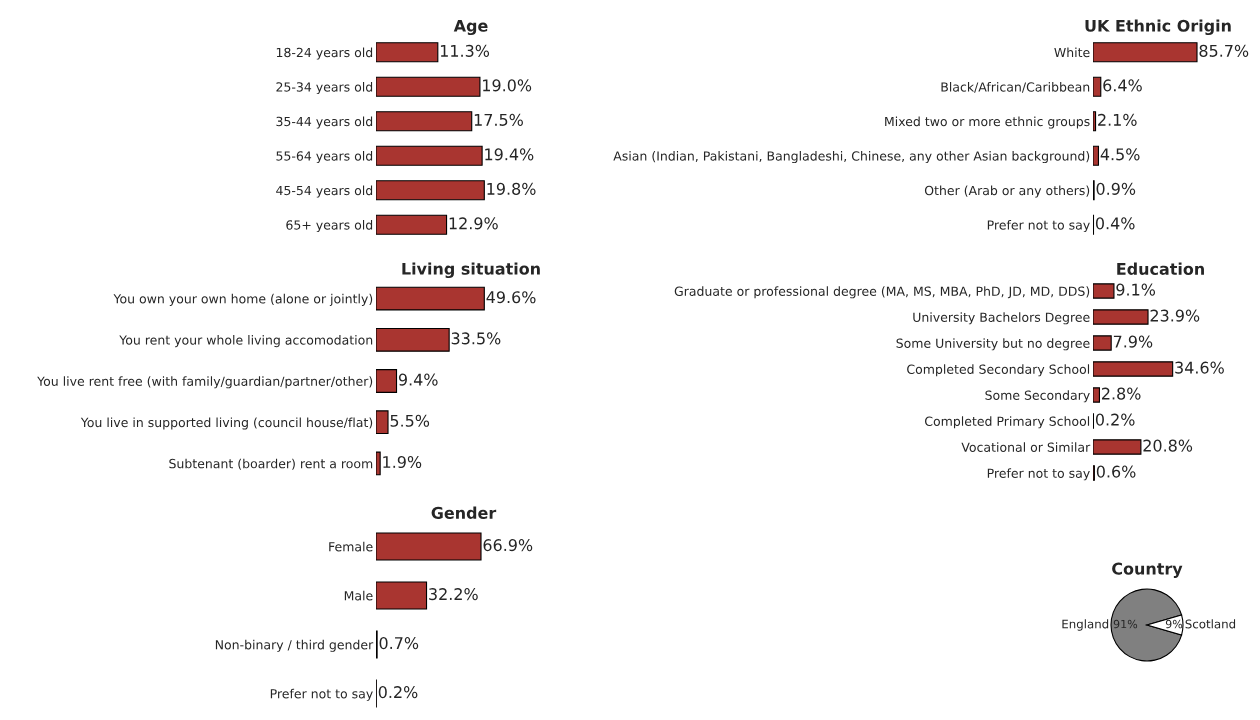 Image resolution: width=1260 pixels, height=720 pixels. What do you see at coordinates (1007, 422) in the screenshot?
I see `y-tick-label: Completed Primary School` at bounding box center [1007, 422].